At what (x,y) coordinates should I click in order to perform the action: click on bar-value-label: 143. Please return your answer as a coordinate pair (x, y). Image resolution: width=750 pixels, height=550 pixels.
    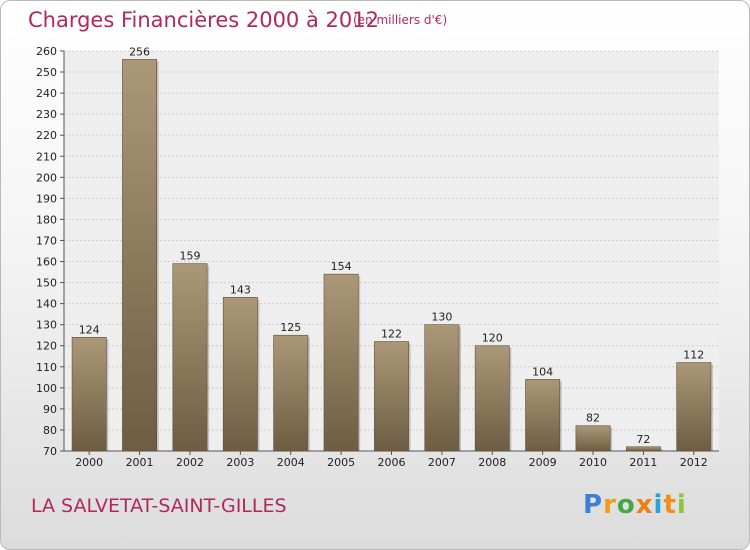
    Looking at the image, I should click on (240, 289).